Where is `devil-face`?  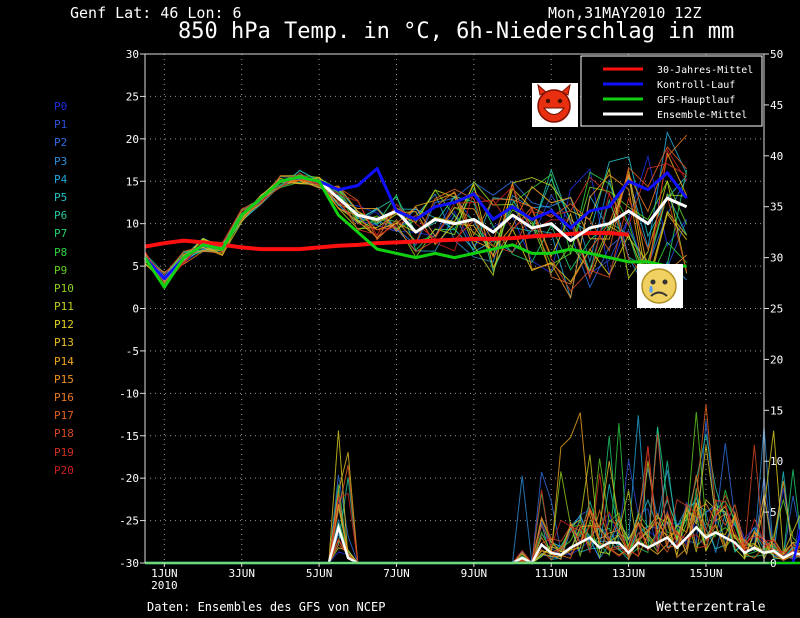 devil-face is located at coordinates (554, 106).